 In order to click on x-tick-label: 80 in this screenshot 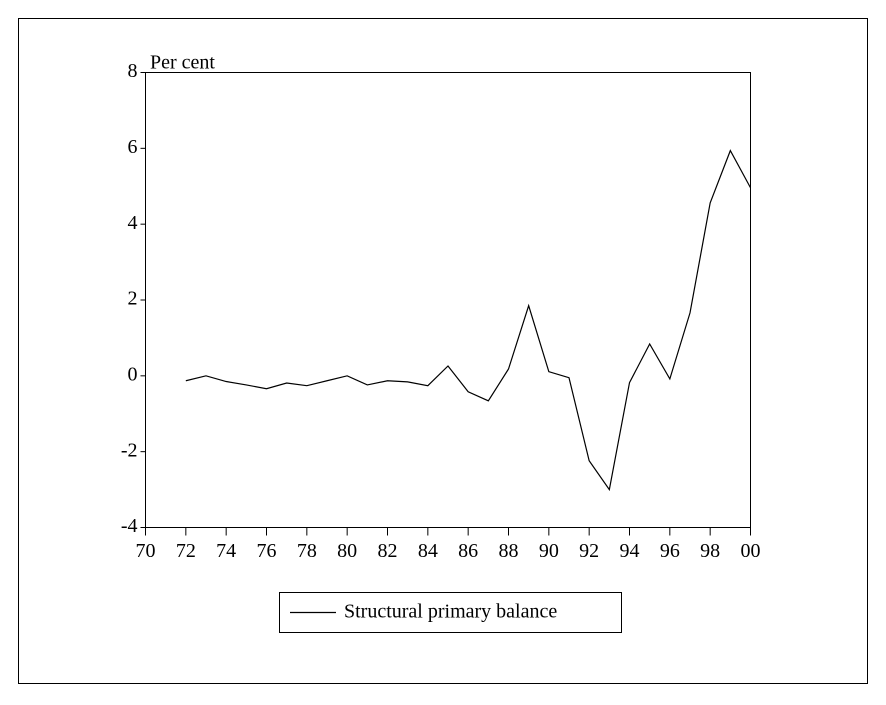, I will do `click(347, 551)`.